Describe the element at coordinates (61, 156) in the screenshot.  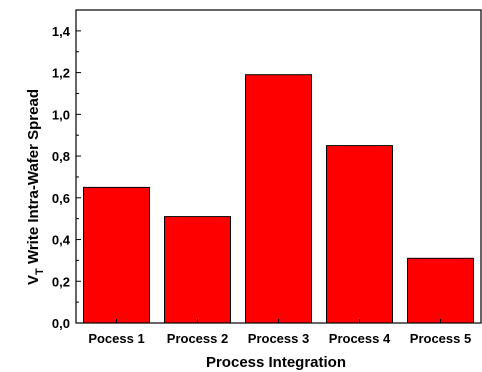
I see `y-tick-label: 0,8` at that location.